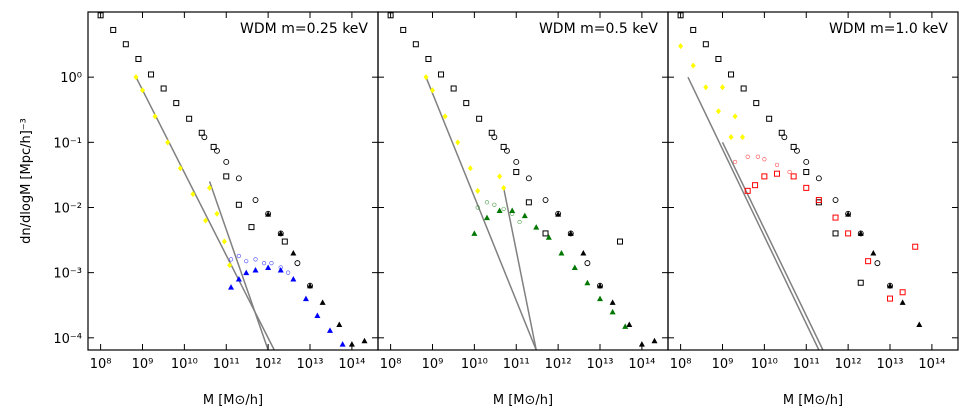 The height and width of the screenshot is (418, 980). Describe the element at coordinates (813, 400) in the screenshot. I see `x-axis-label: M [M⊙/h]` at that location.